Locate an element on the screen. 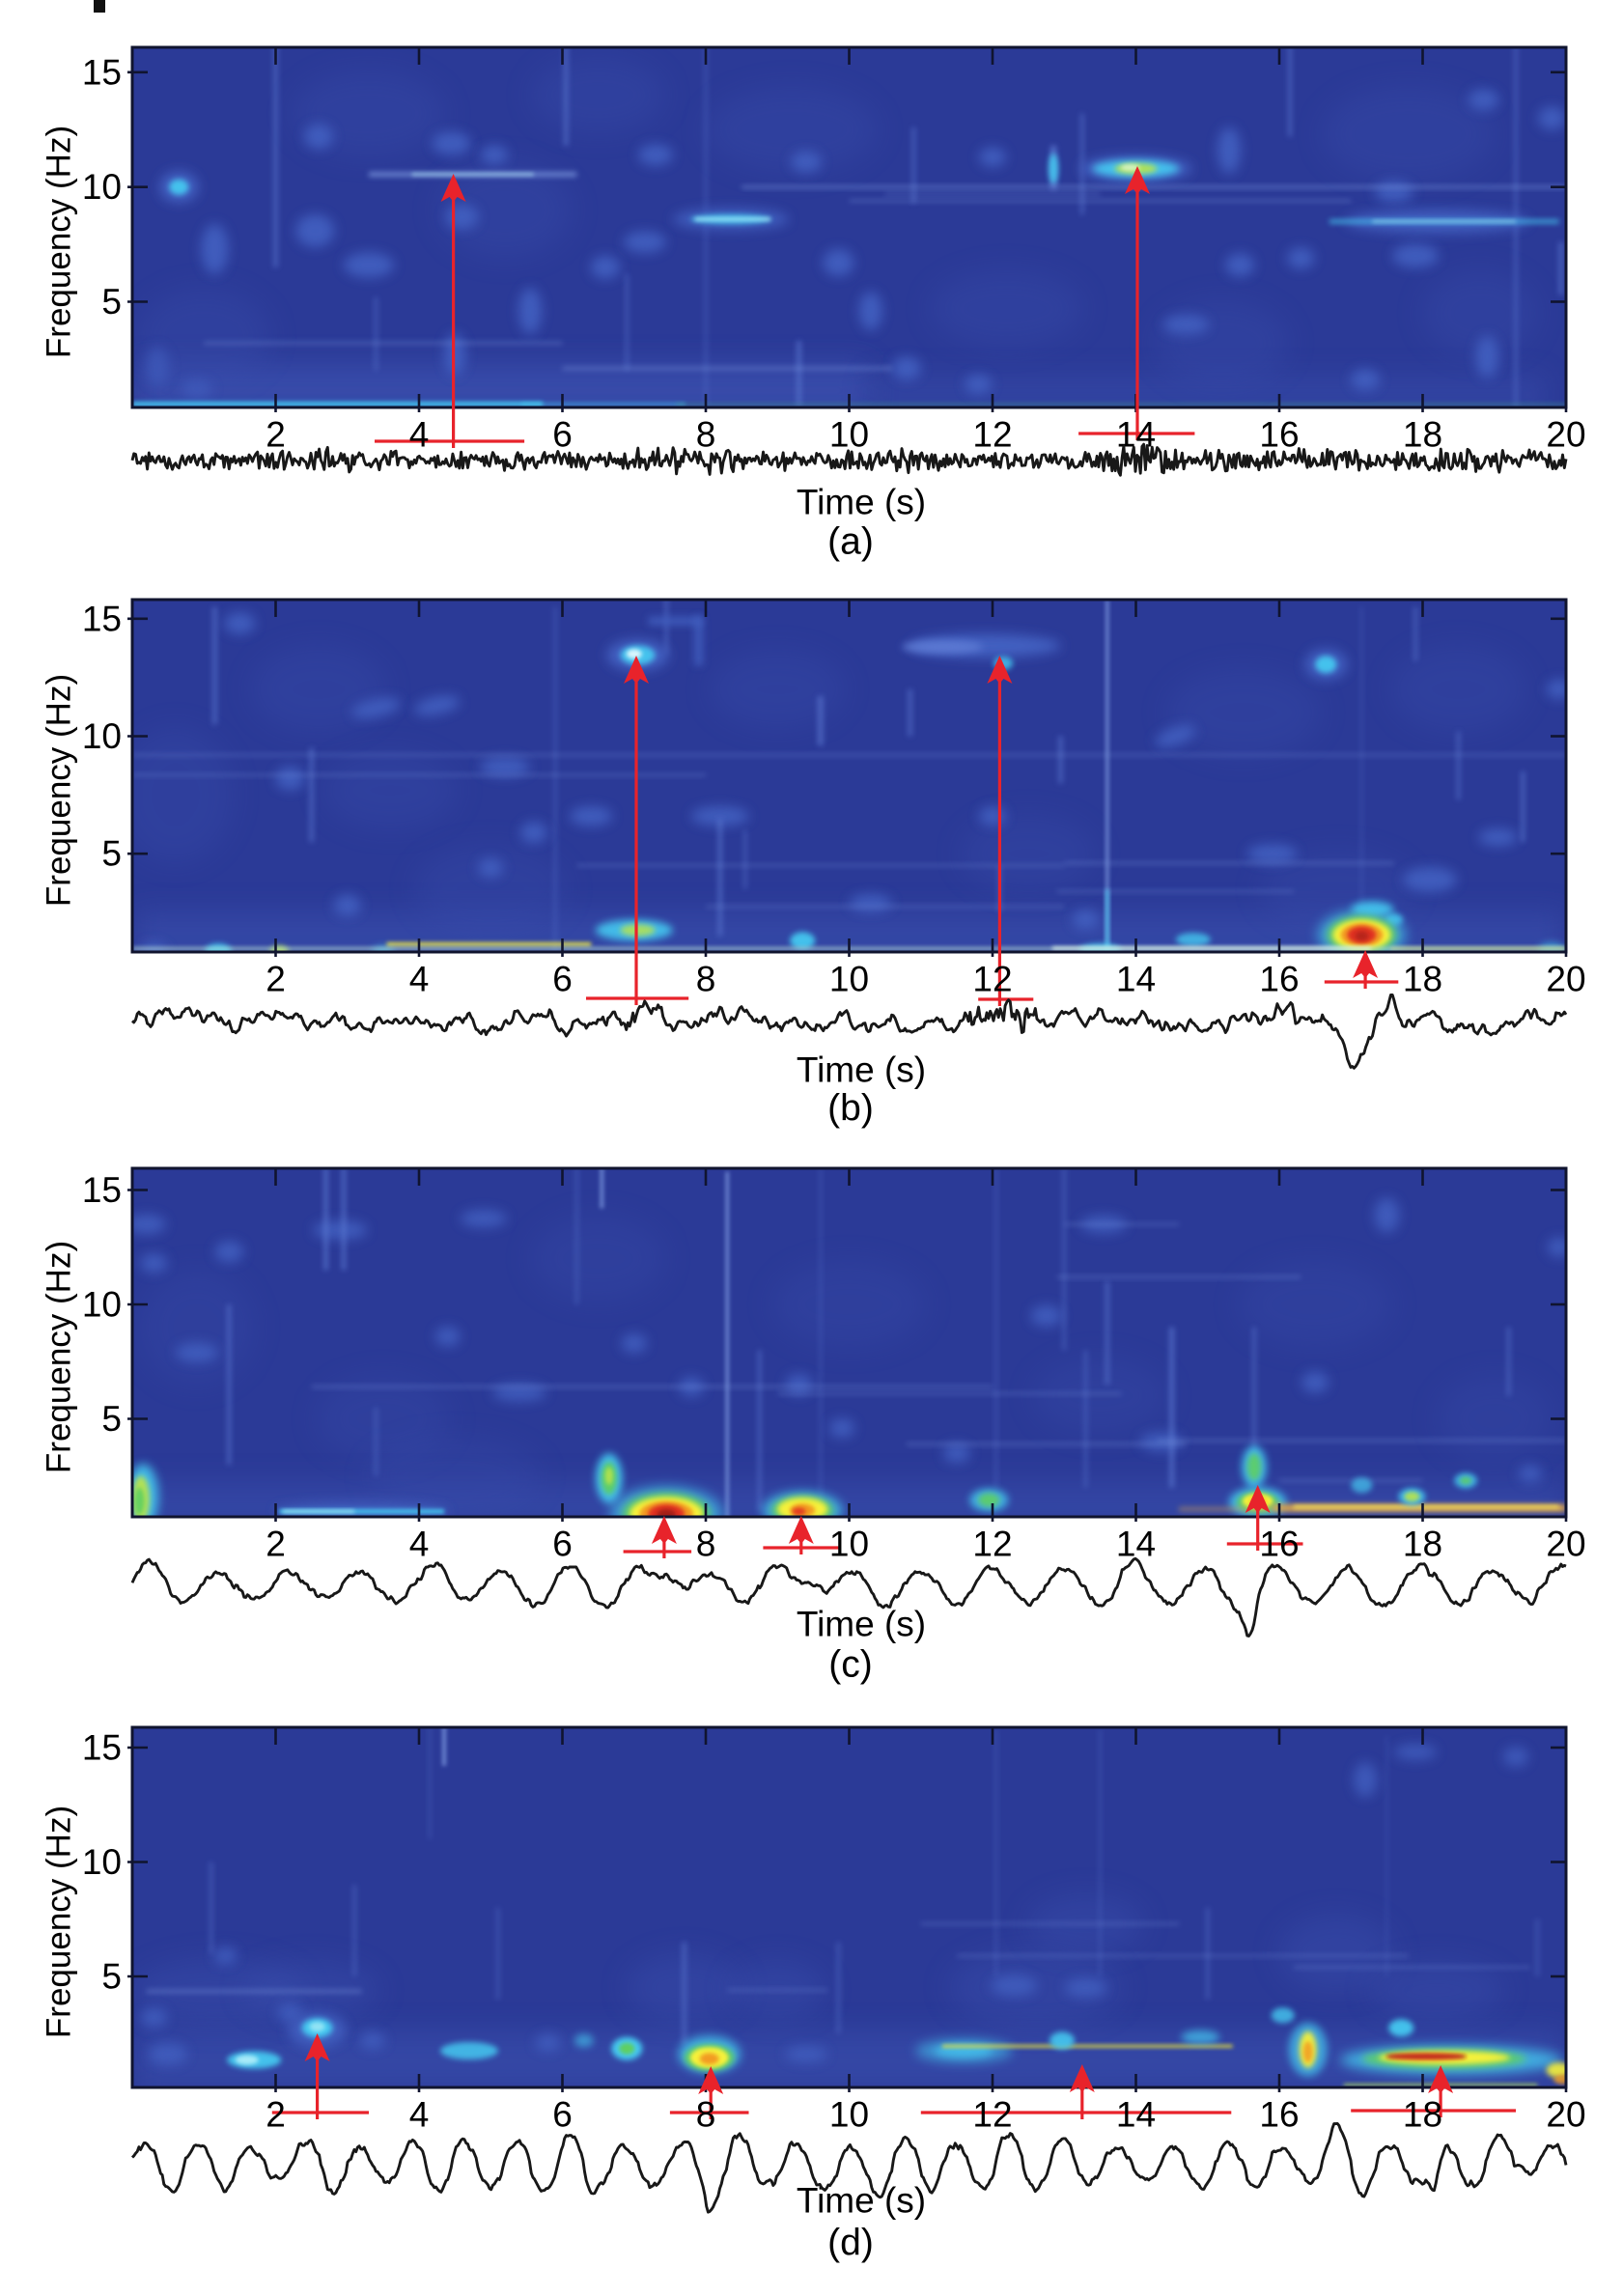 Image resolution: width=1623 pixels, height=2296 pixels. svg-text: (d) is located at coordinates (850, 2243).